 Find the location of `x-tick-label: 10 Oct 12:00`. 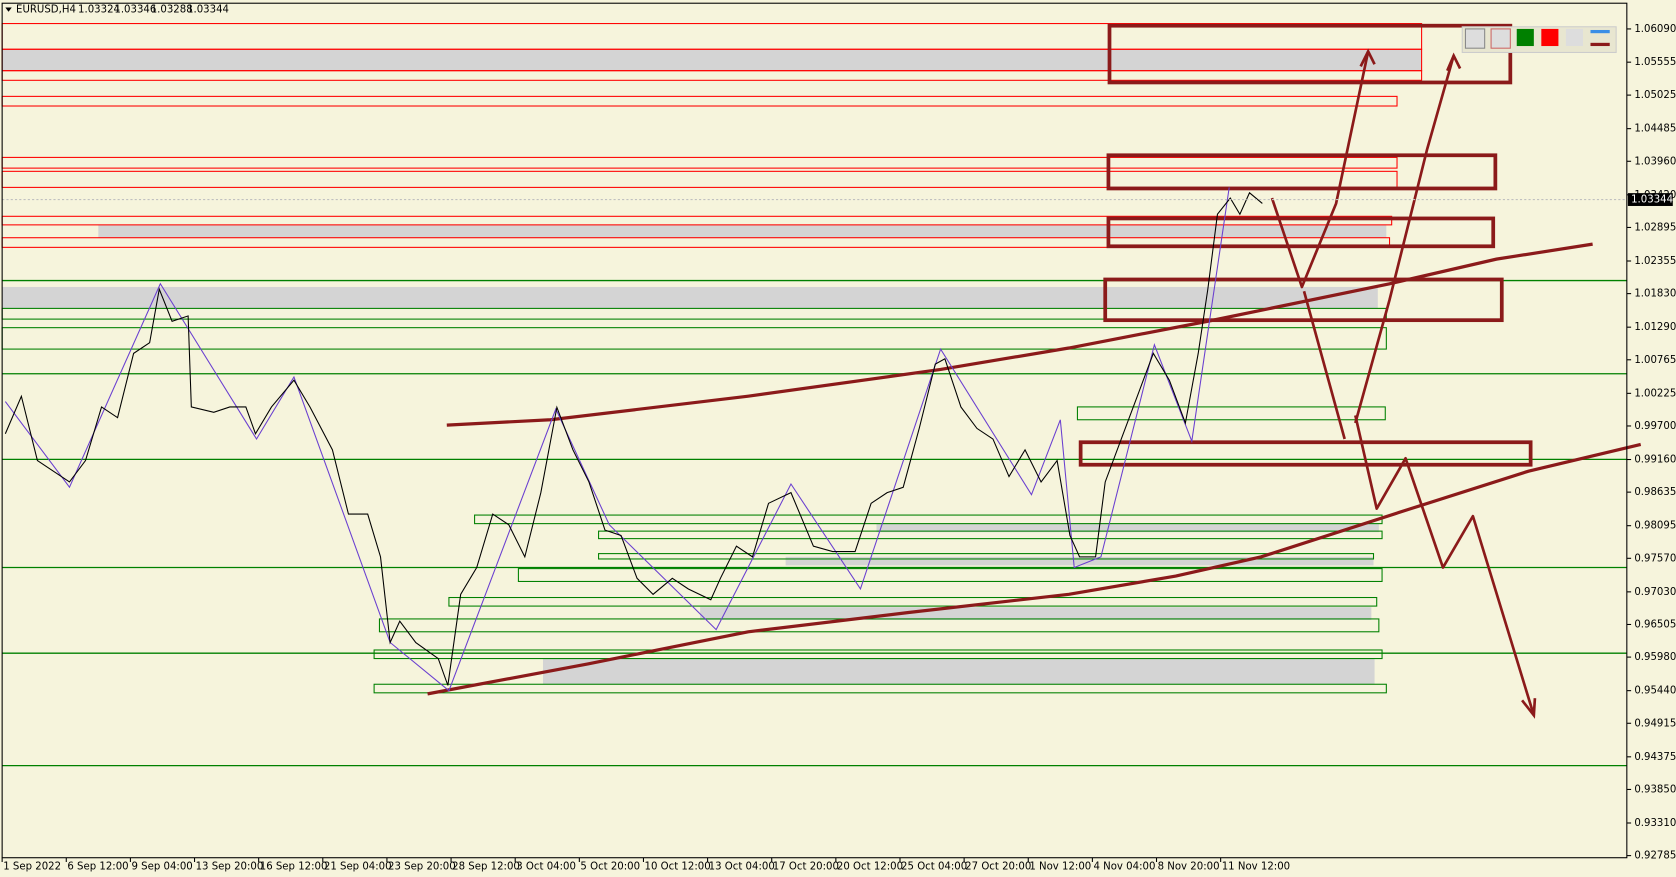

x-tick-label: 10 Oct 12:00 is located at coordinates (678, 866).